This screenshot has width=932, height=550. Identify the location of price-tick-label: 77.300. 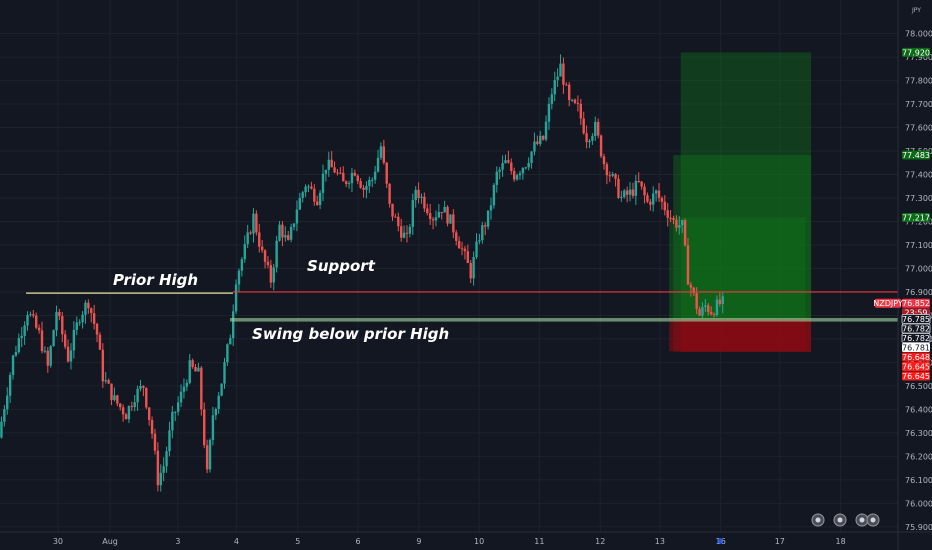
(918, 198).